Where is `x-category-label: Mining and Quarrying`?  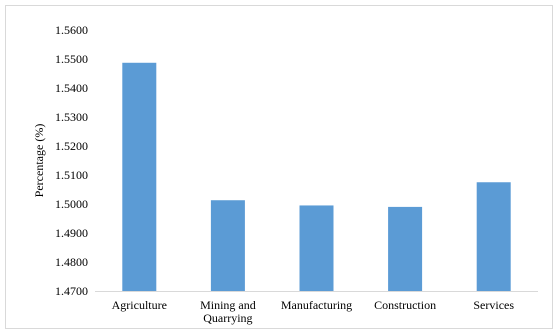
x-category-label: Mining and Quarrying is located at coordinates (228, 311).